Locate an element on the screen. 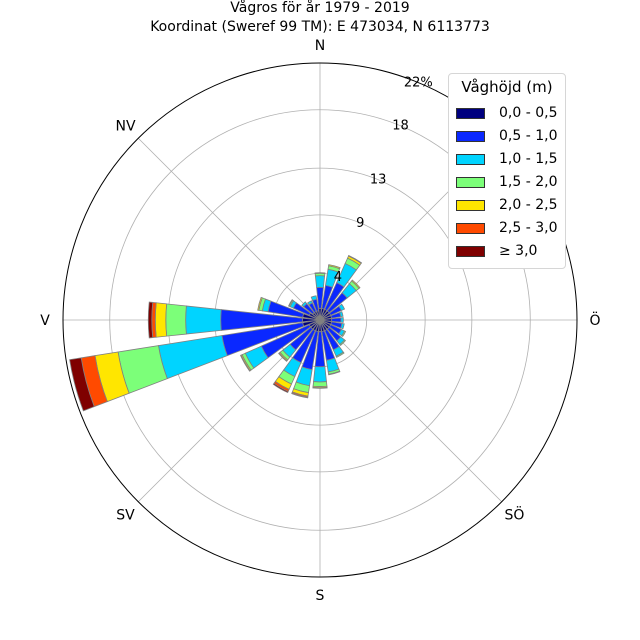 The height and width of the screenshot is (640, 640). ring-label: 22% is located at coordinates (418, 83).